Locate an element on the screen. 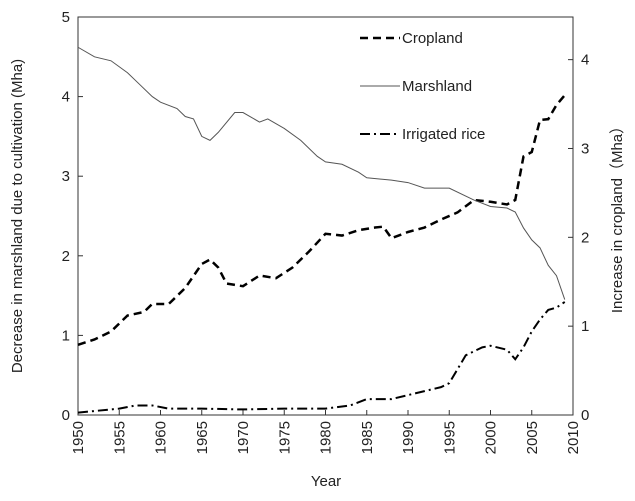 The width and height of the screenshot is (635, 501). y2-axis-label: Increase in cropland（Mha） is located at coordinates (617, 216).